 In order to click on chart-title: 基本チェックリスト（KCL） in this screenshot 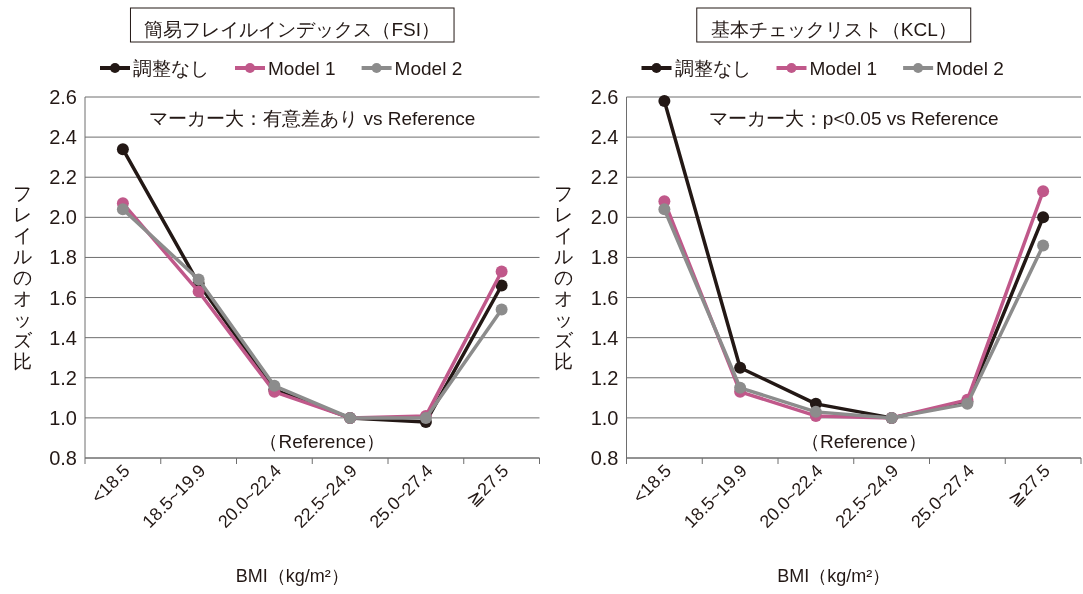, I will do `click(833, 29)`.